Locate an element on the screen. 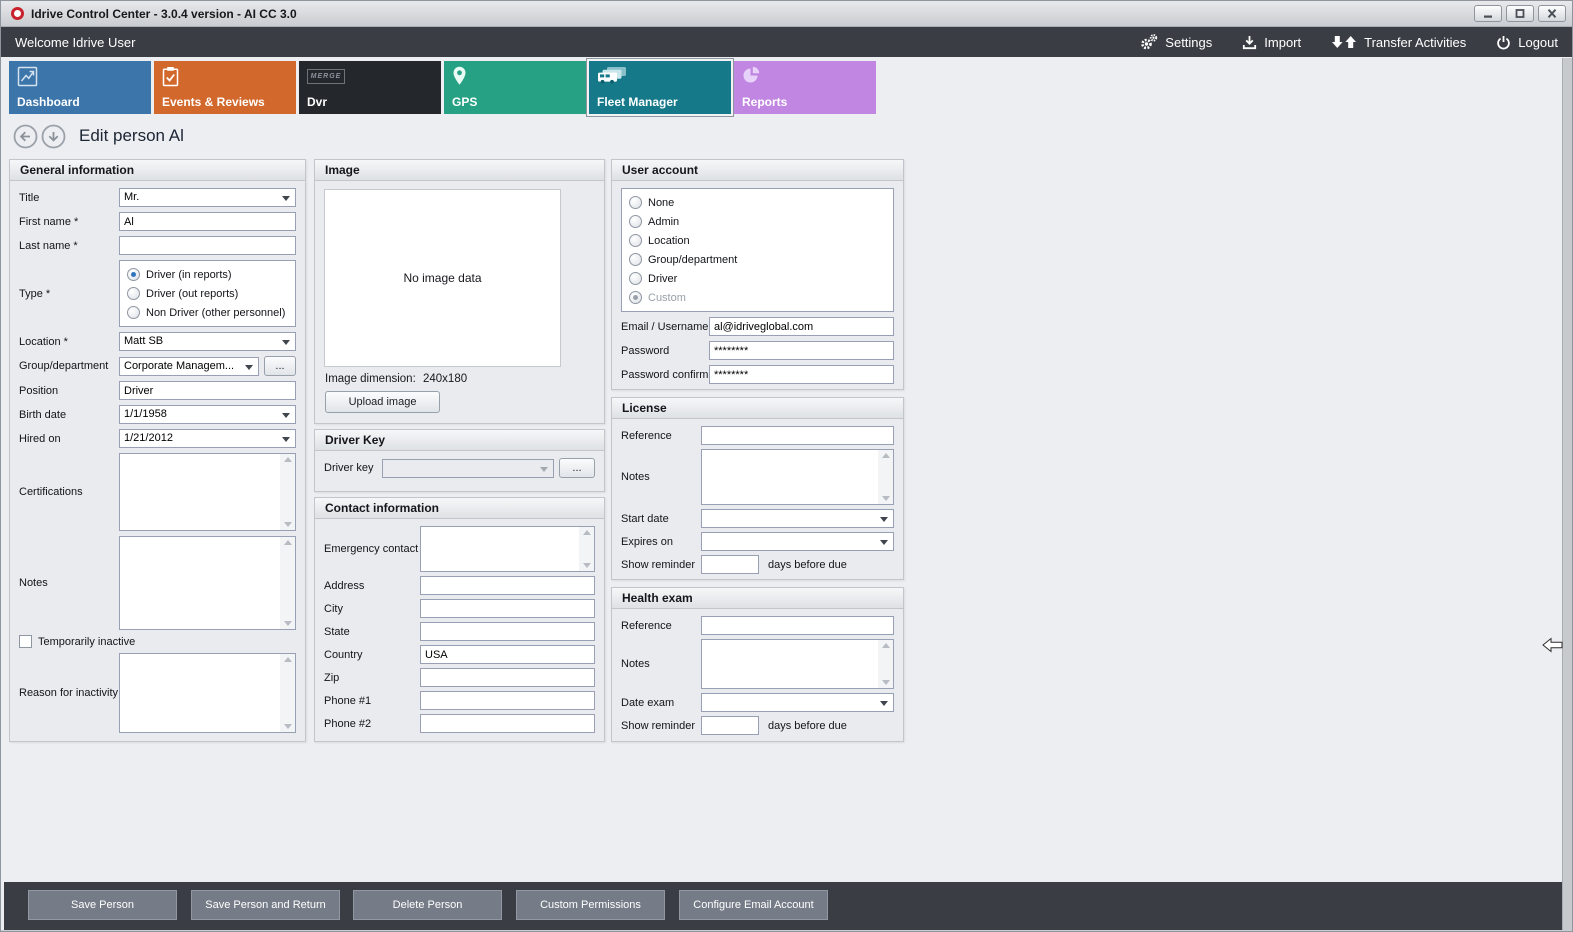  phone2-field is located at coordinates (507, 723).